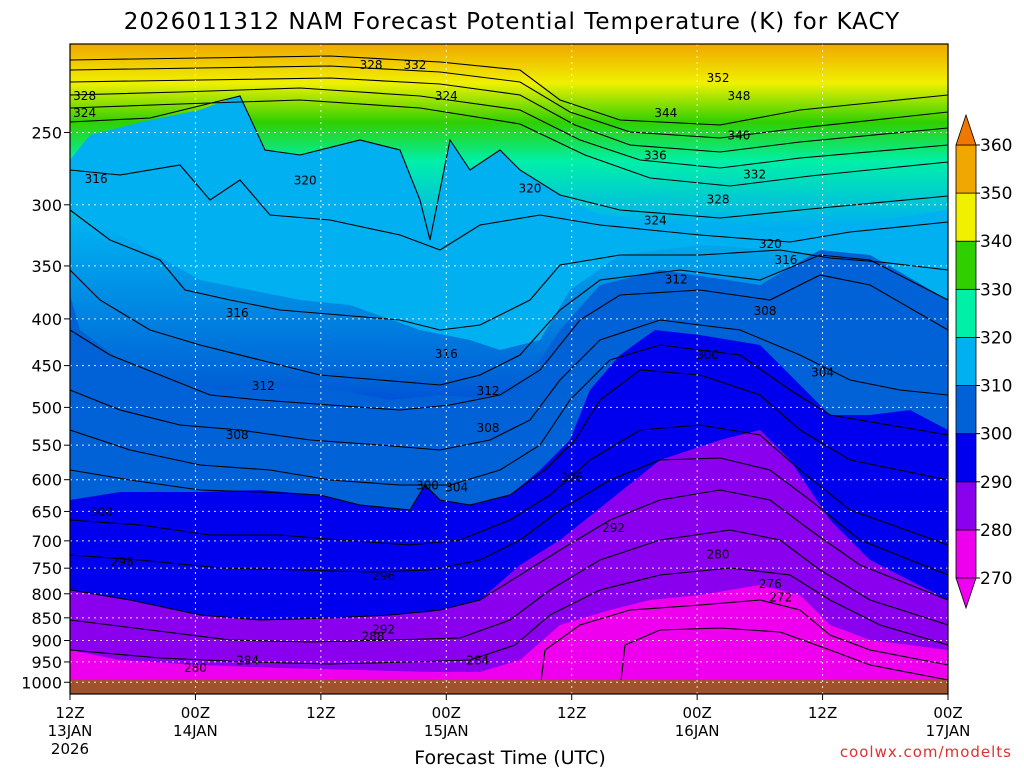 The height and width of the screenshot is (768, 1024). What do you see at coordinates (996, 387) in the screenshot?
I see `colorbar-label: 310` at bounding box center [996, 387].